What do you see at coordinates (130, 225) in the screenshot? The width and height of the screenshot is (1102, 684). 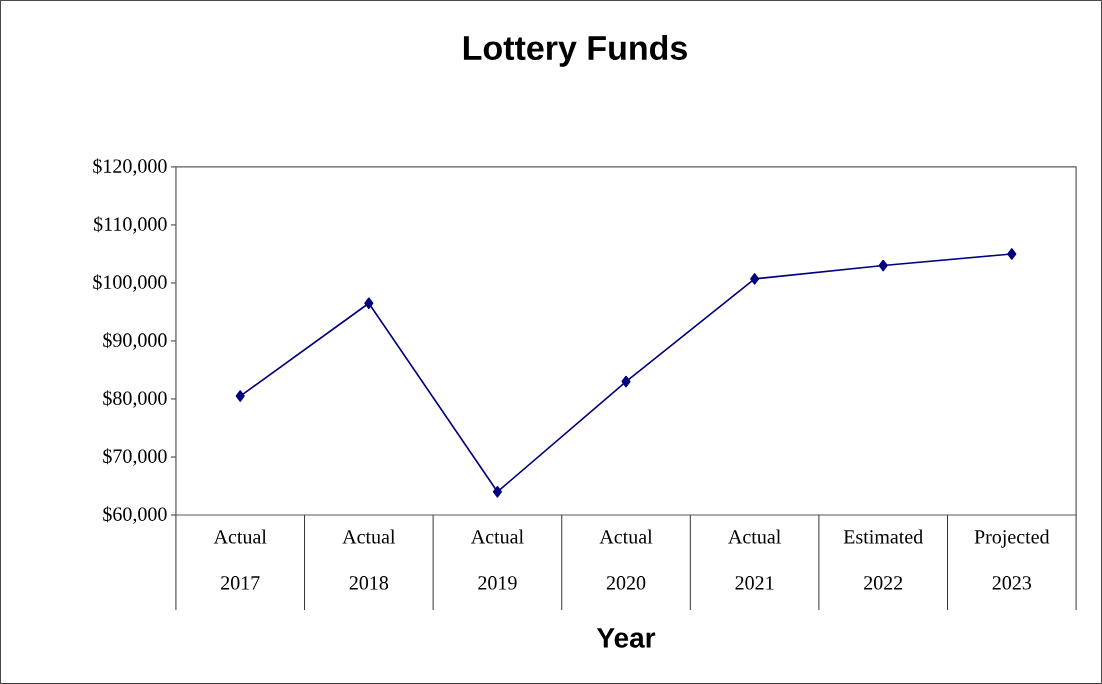 I see `y-tick-label: $110,000` at bounding box center [130, 225].